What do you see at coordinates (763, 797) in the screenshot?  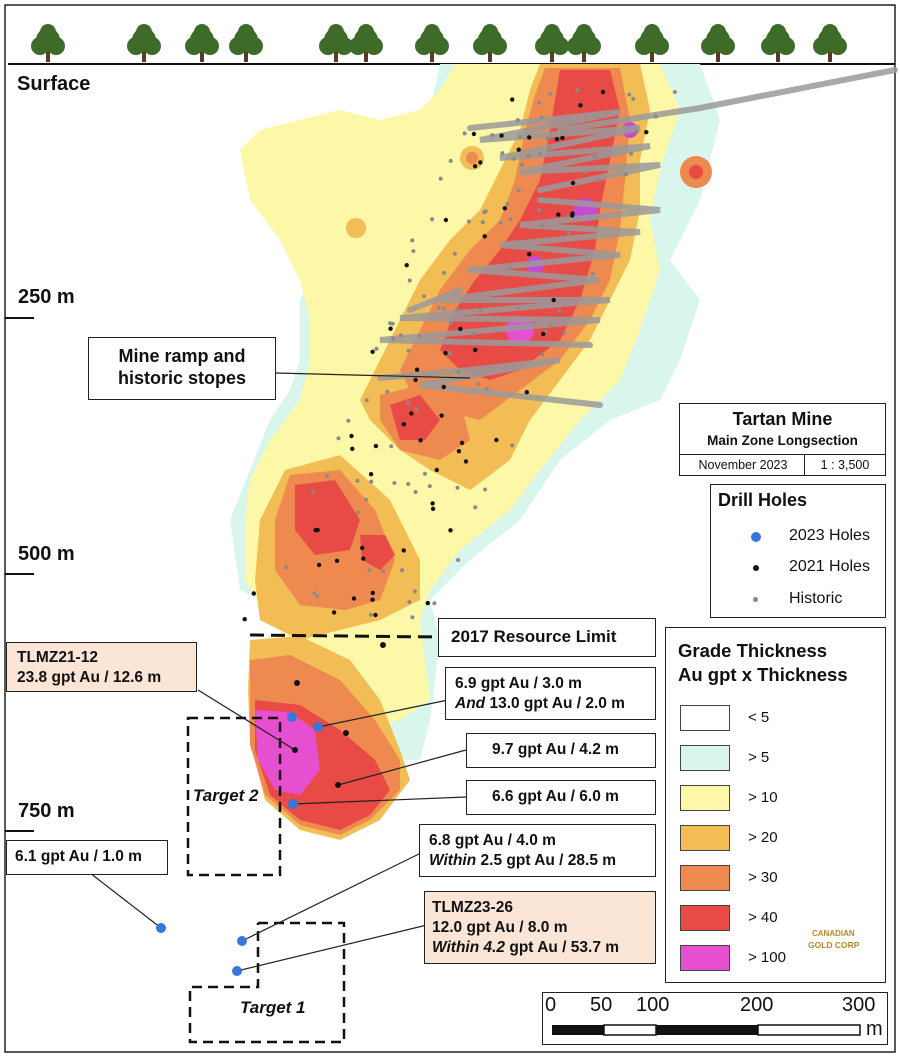 I see `legend-gt10: > 10` at bounding box center [763, 797].